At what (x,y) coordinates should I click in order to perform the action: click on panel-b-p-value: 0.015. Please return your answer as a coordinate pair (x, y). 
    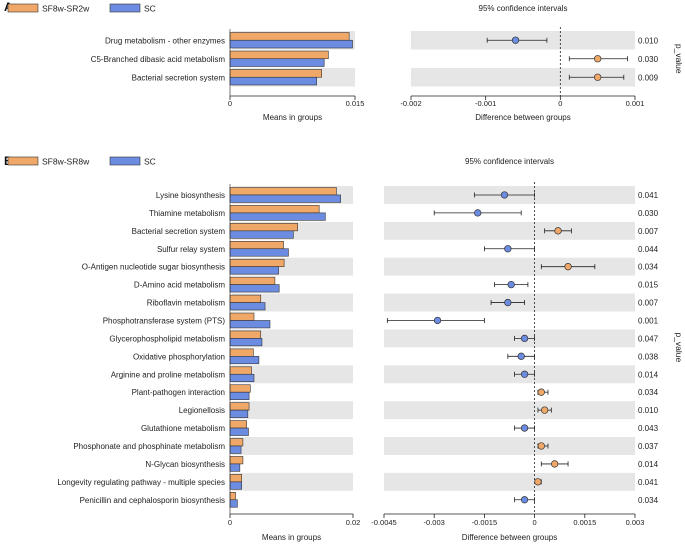
    Looking at the image, I should click on (648, 285).